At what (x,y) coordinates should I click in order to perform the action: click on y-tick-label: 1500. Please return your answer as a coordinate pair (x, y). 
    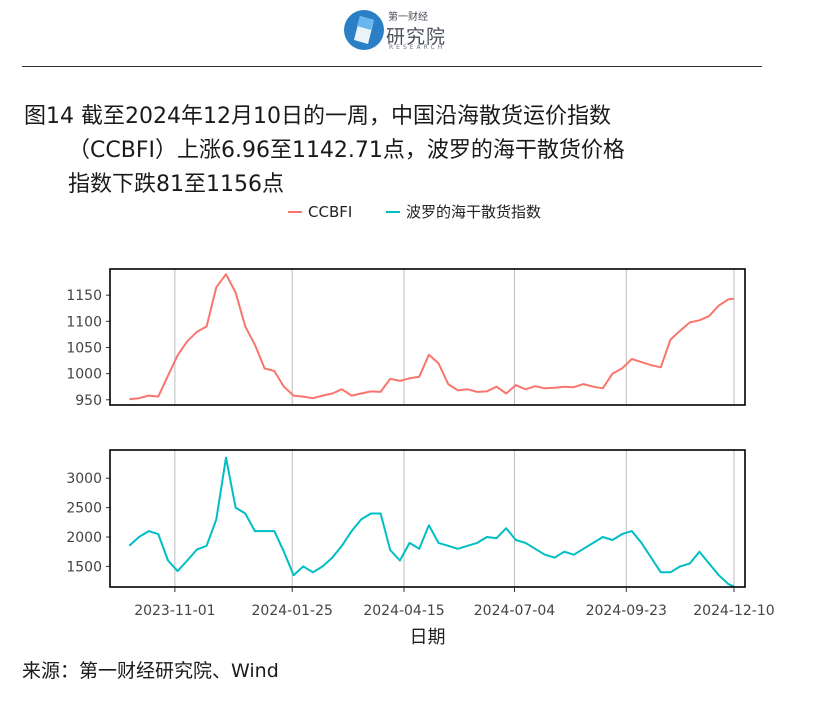
    Looking at the image, I should click on (84, 567).